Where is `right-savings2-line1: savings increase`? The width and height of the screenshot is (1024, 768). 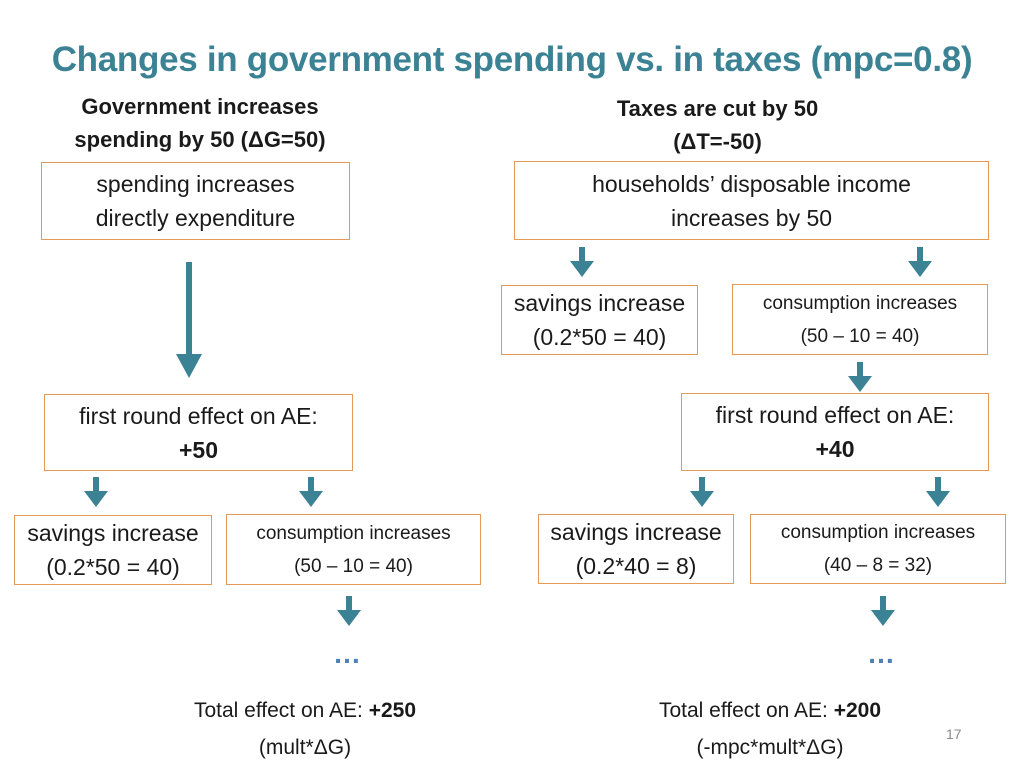
right-savings2-line1: savings increase is located at coordinates (636, 532).